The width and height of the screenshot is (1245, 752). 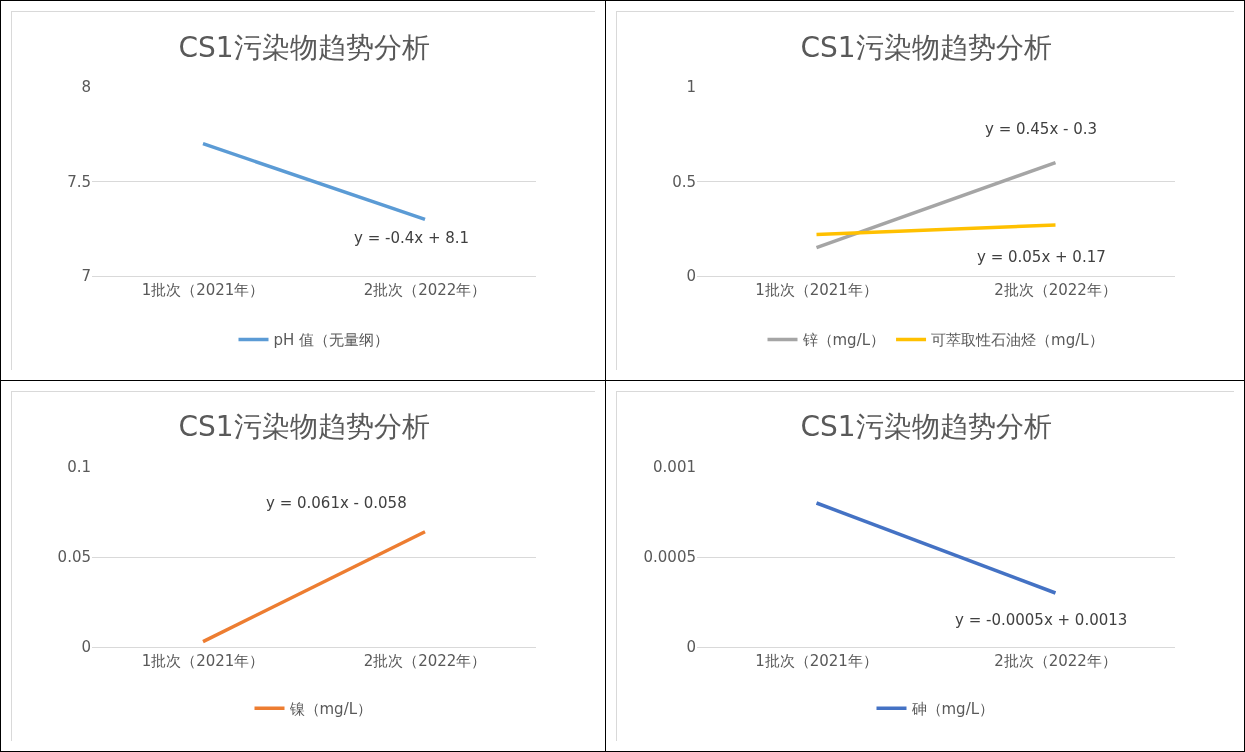 I want to click on y-tick-label: 7.5, so click(x=79, y=181).